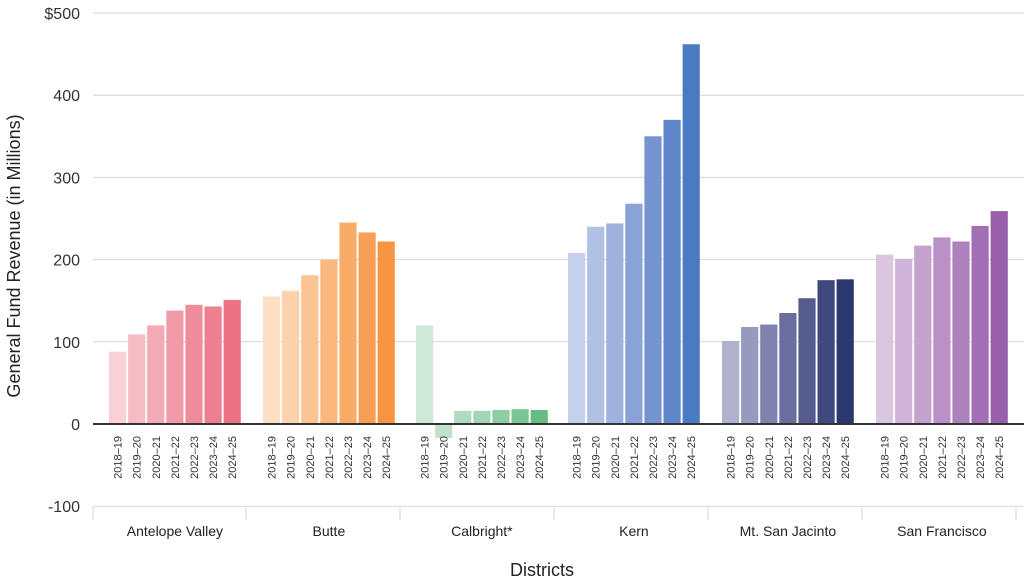  Describe the element at coordinates (64, 507) in the screenshot. I see `y-tick-label: -100` at that location.